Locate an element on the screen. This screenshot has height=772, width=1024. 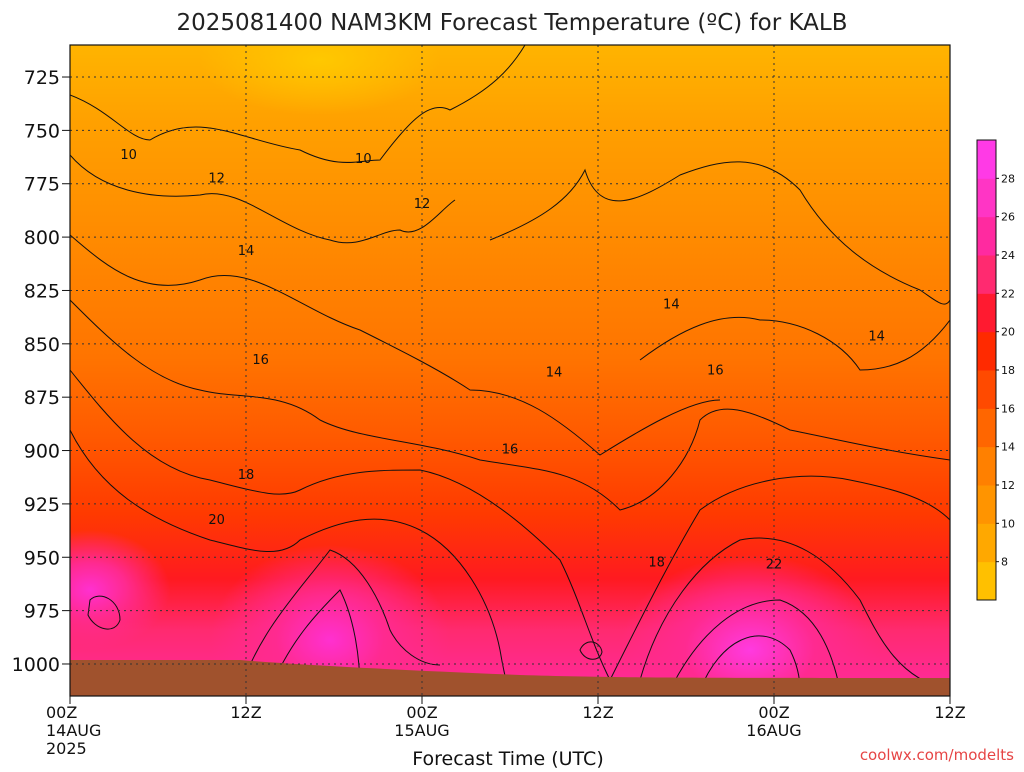
contour-22a is located at coordinates (340, 620).